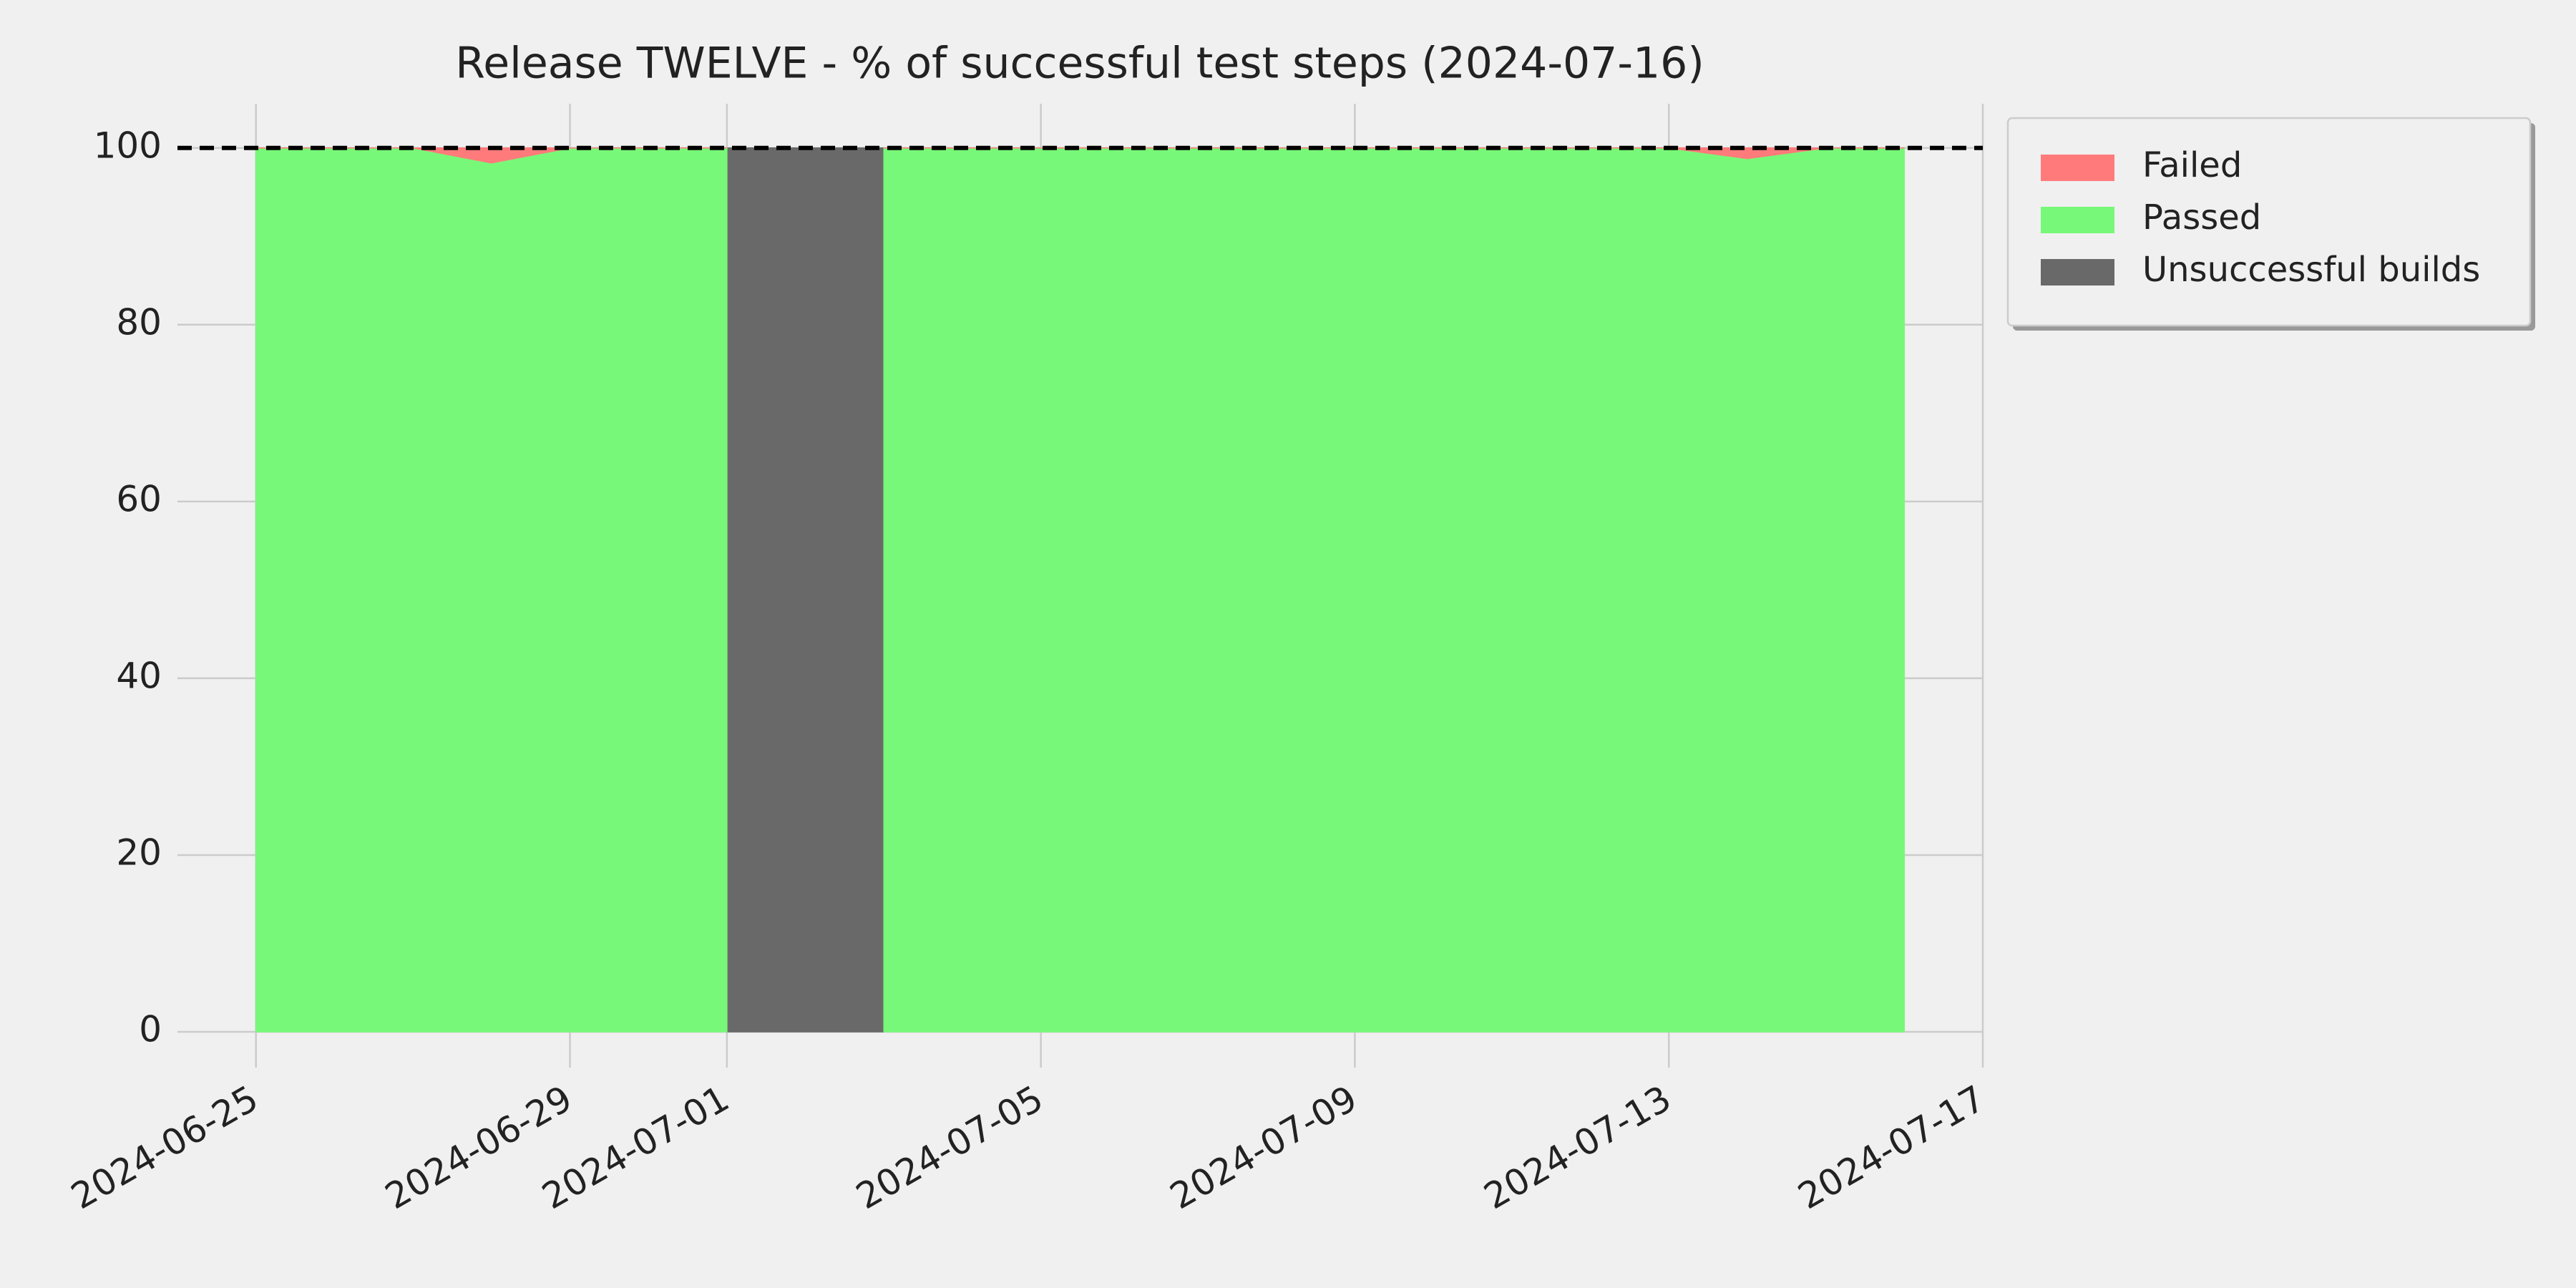 This screenshot has height=1288, width=2576. I want to click on y-tick-label: 100, so click(128, 145).